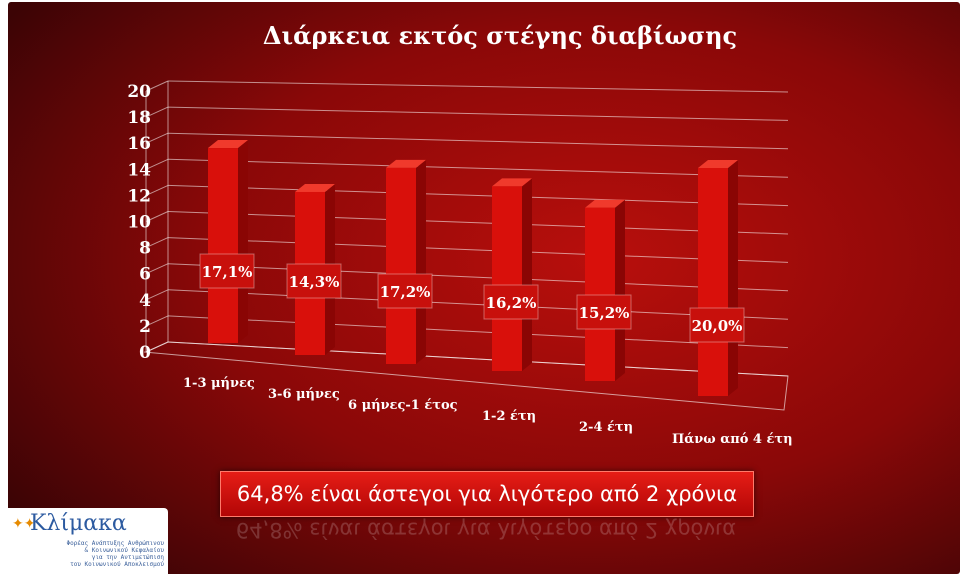  What do you see at coordinates (139, 92) in the screenshot?
I see `y-tick-label: 20` at bounding box center [139, 92].